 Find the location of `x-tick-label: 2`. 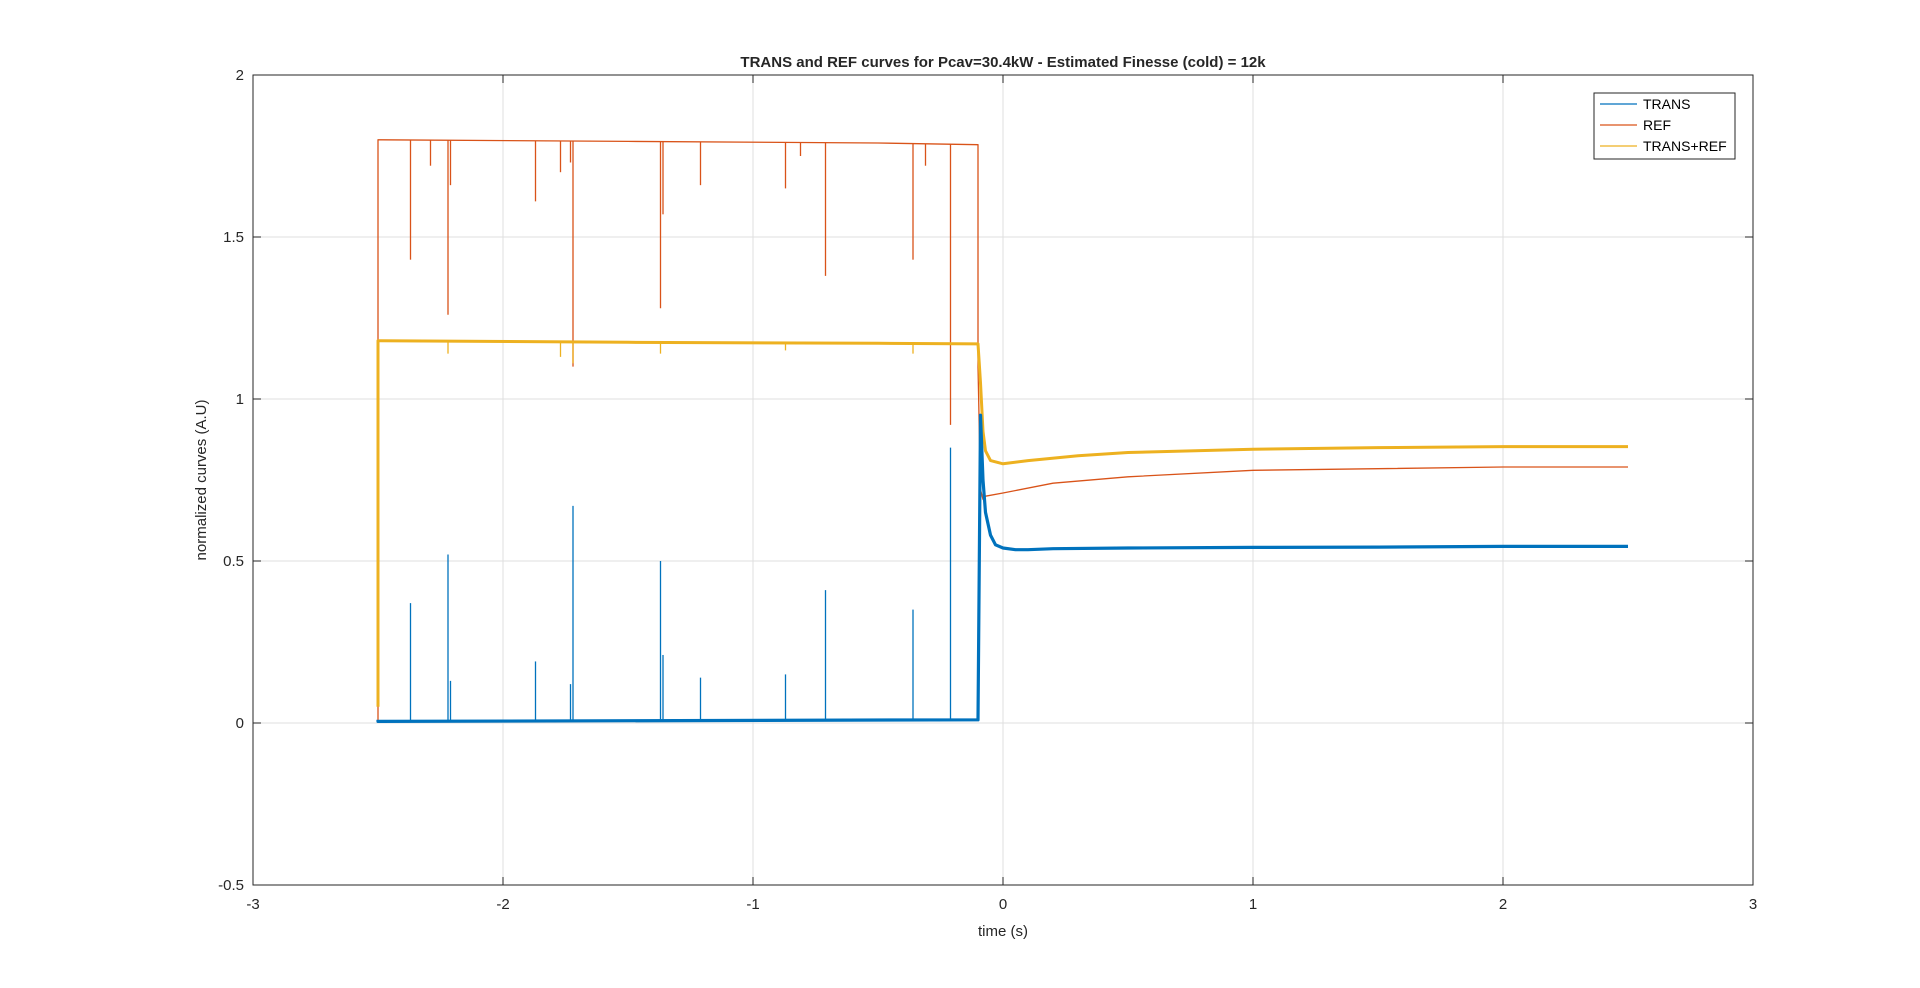

x-tick-label: 2 is located at coordinates (1503, 904).